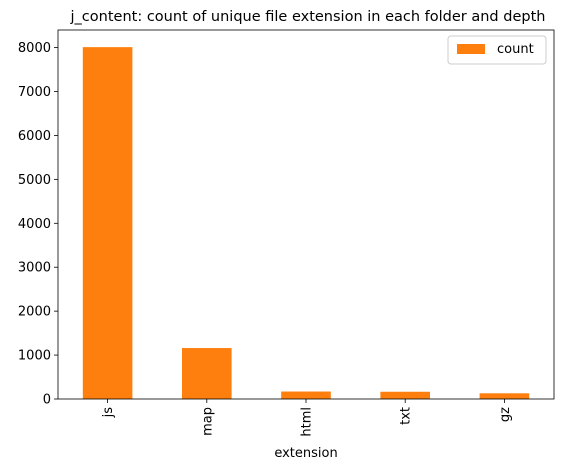  Describe the element at coordinates (306, 395) in the screenshot. I see `bar-html` at that location.